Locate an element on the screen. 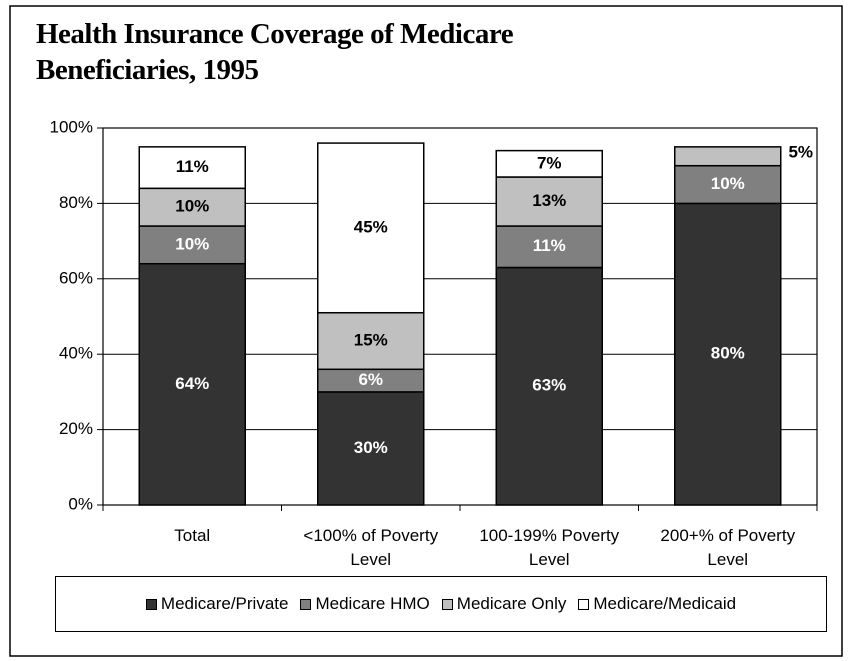  y-tick-label: 40% is located at coordinates (76, 353).